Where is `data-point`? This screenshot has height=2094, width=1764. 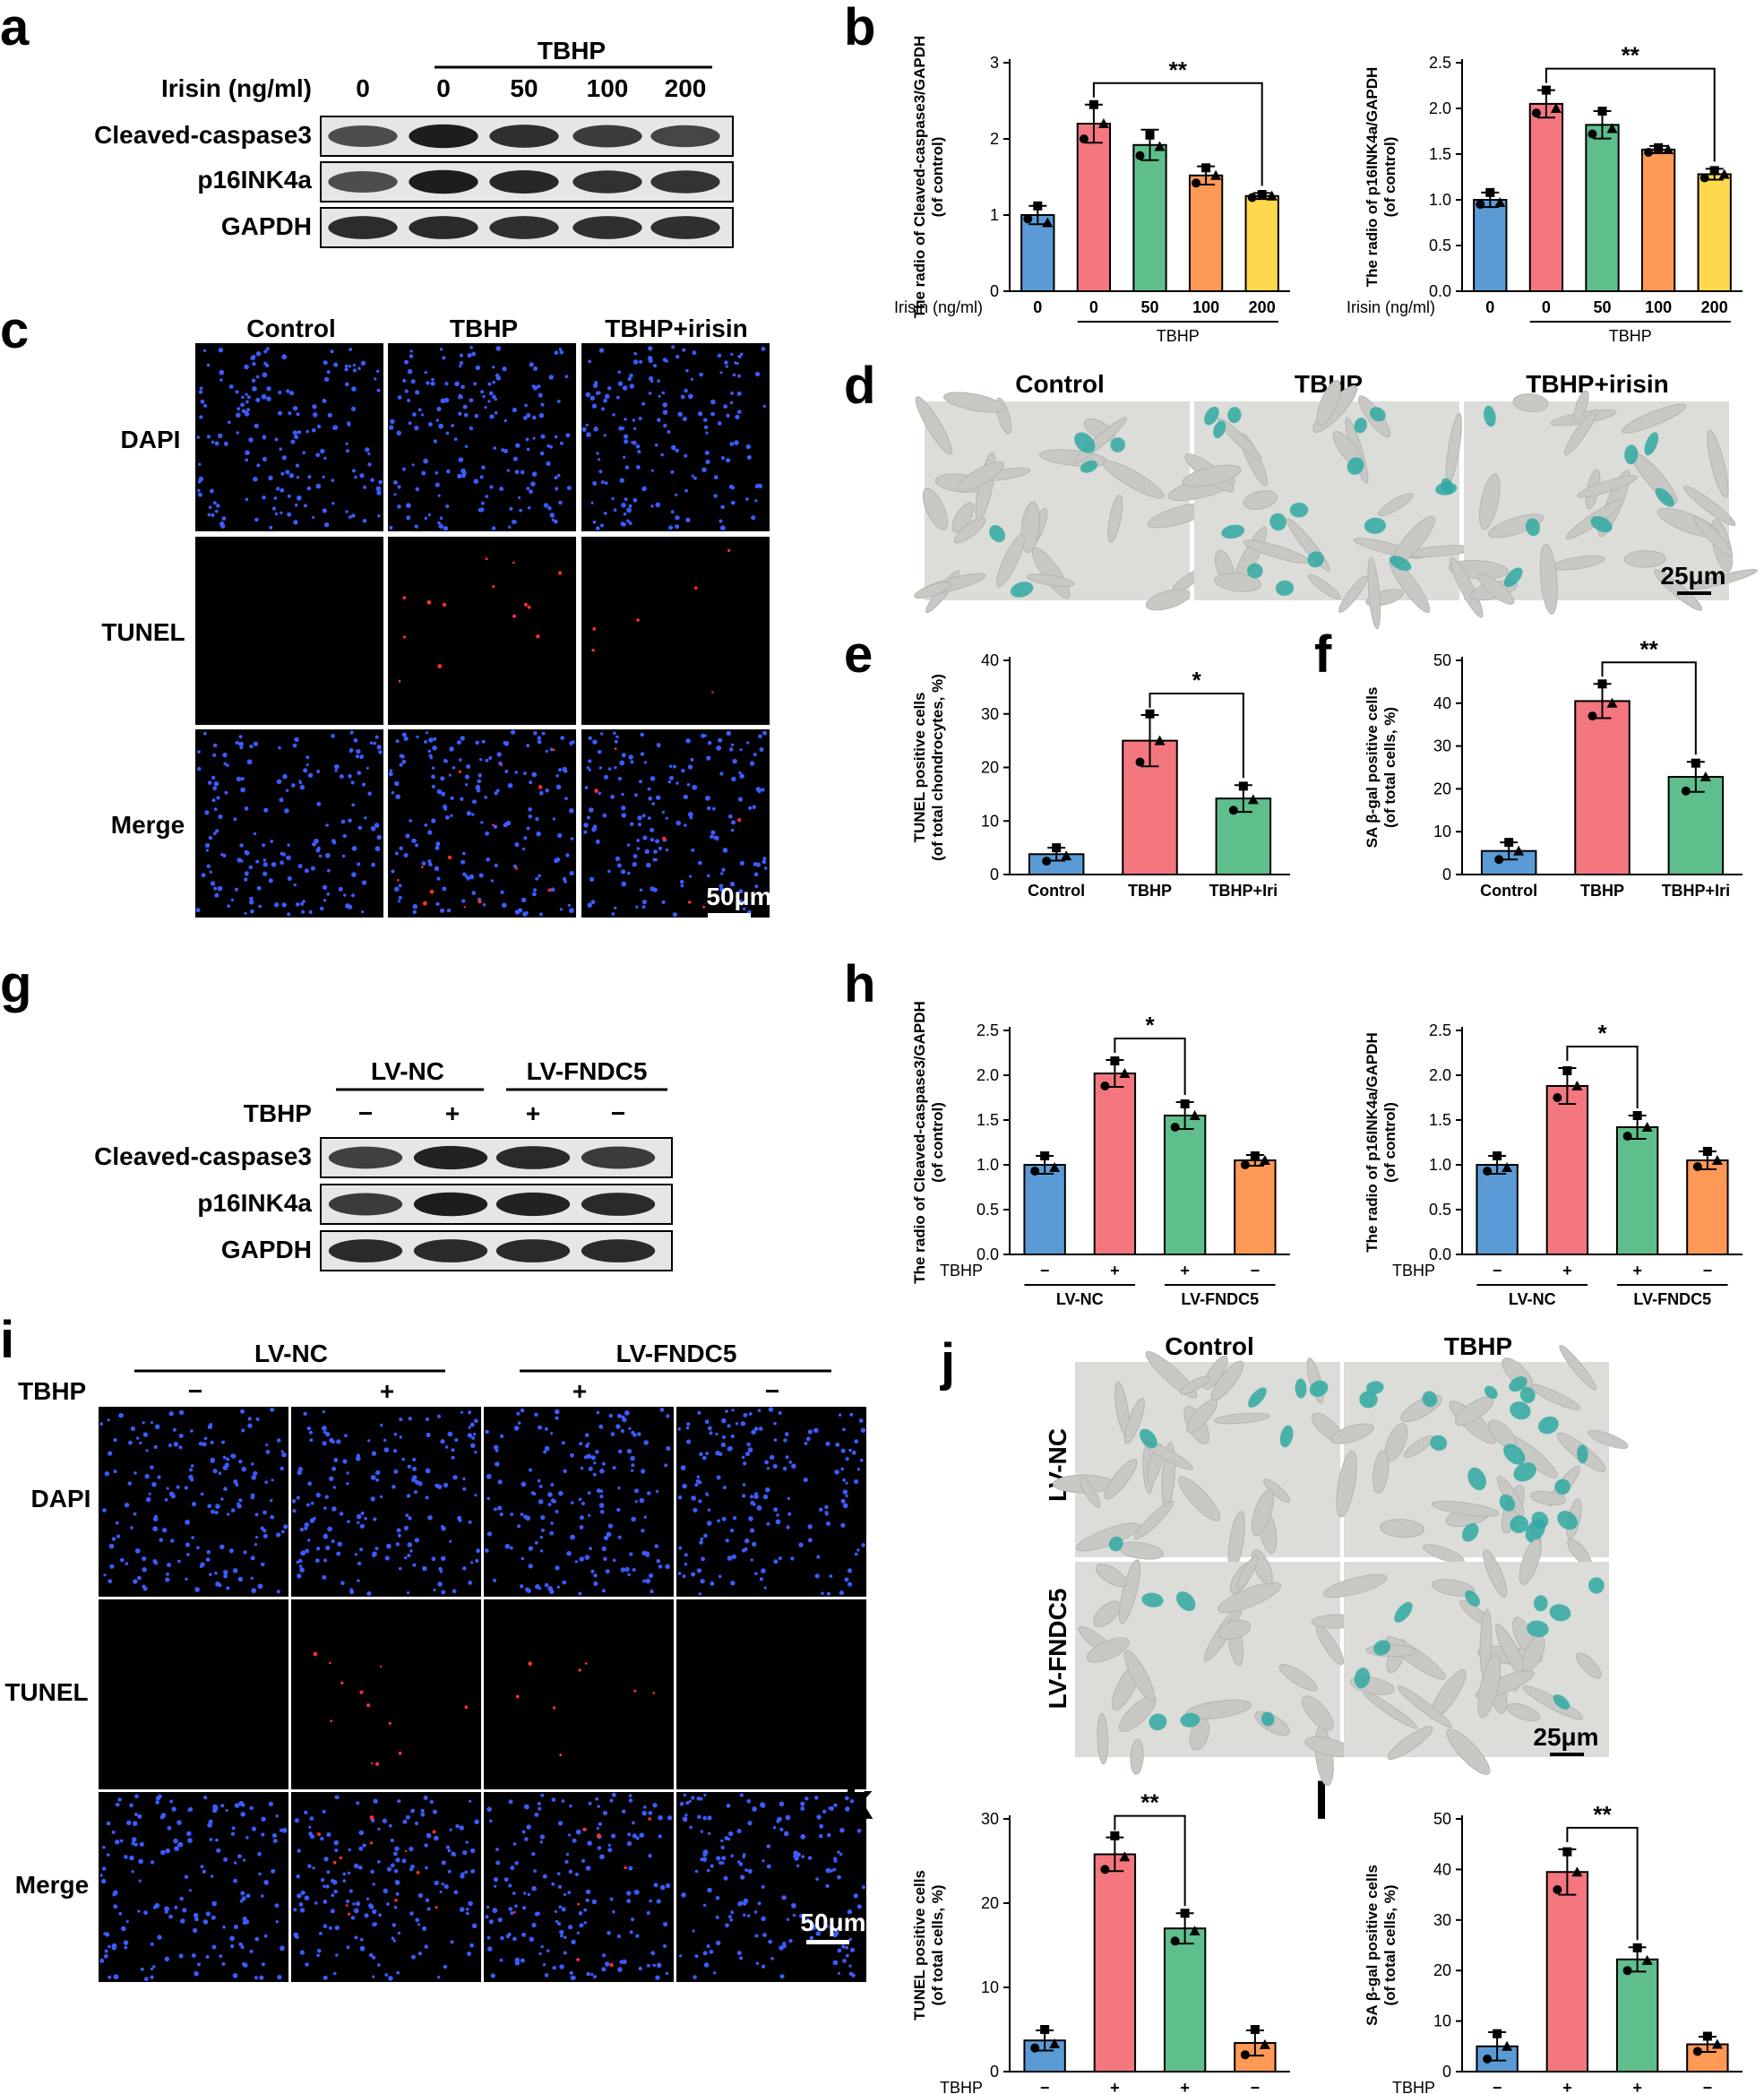
data-point is located at coordinates (1509, 843).